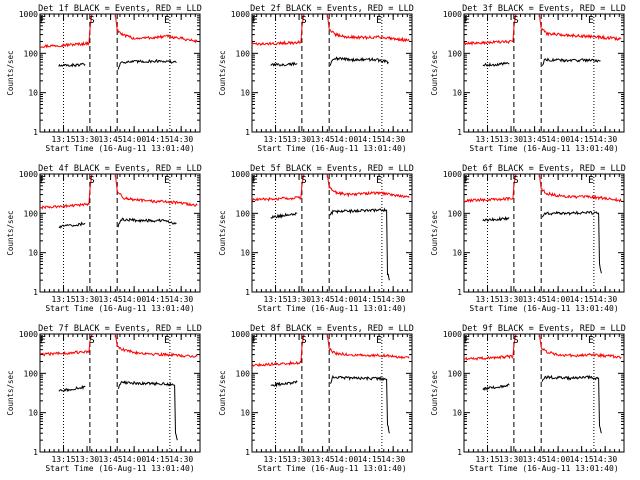 Image resolution: width=640 pixels, height=480 pixels. What do you see at coordinates (120, 329) in the screenshot?
I see `panel-title: Det 7f BLACK = Events, RED = LLD` at bounding box center [120, 329].